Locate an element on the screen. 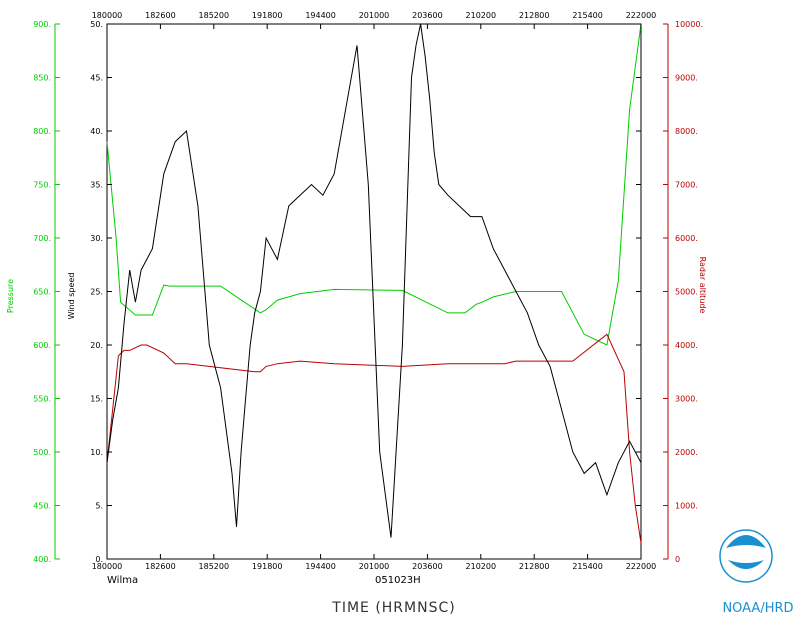  wind-tick-label: 0. is located at coordinates (99, 559).